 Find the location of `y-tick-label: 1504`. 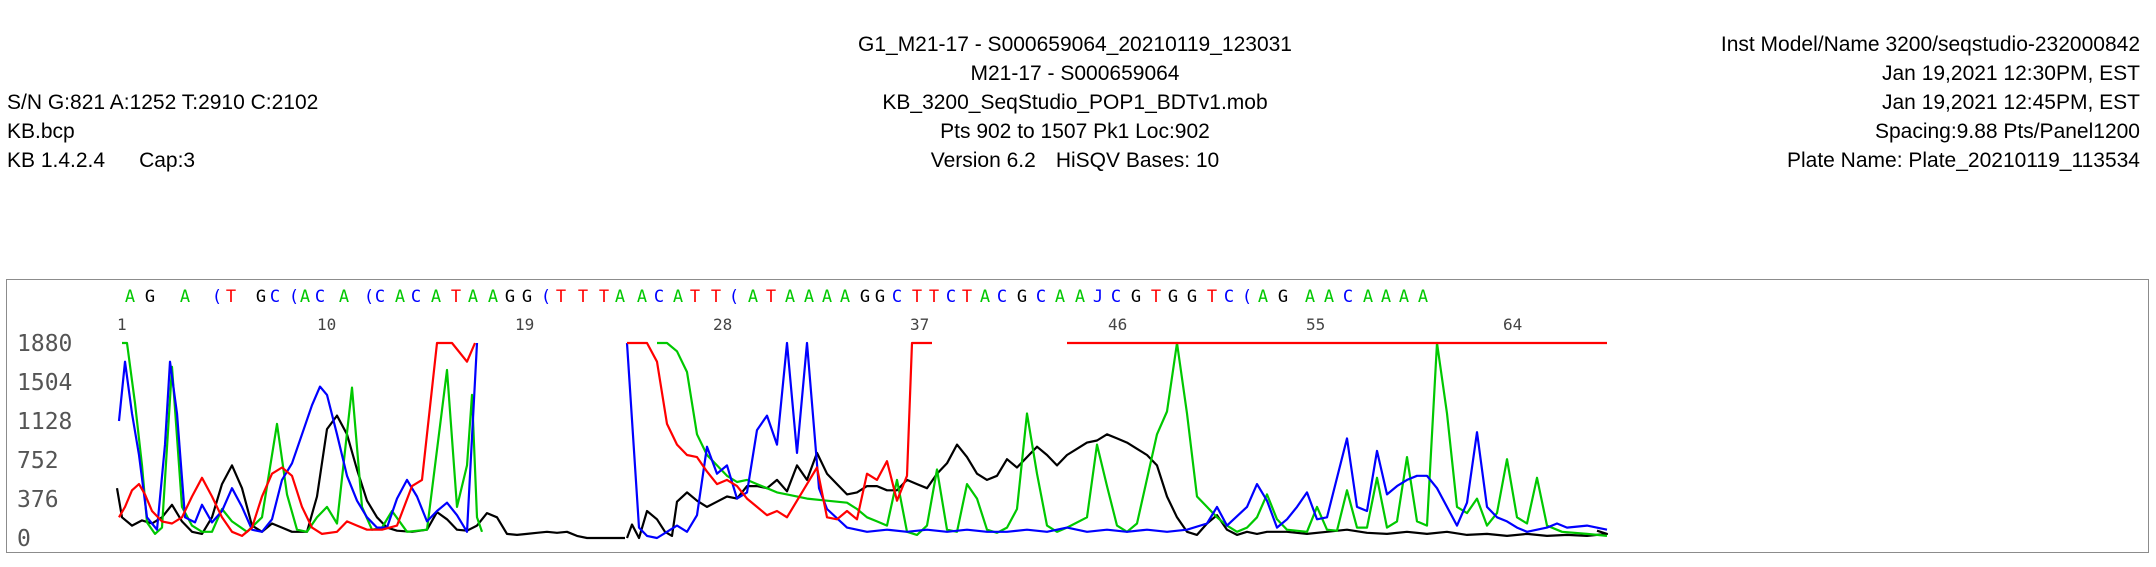

y-tick-label: 1504 is located at coordinates (44, 383).